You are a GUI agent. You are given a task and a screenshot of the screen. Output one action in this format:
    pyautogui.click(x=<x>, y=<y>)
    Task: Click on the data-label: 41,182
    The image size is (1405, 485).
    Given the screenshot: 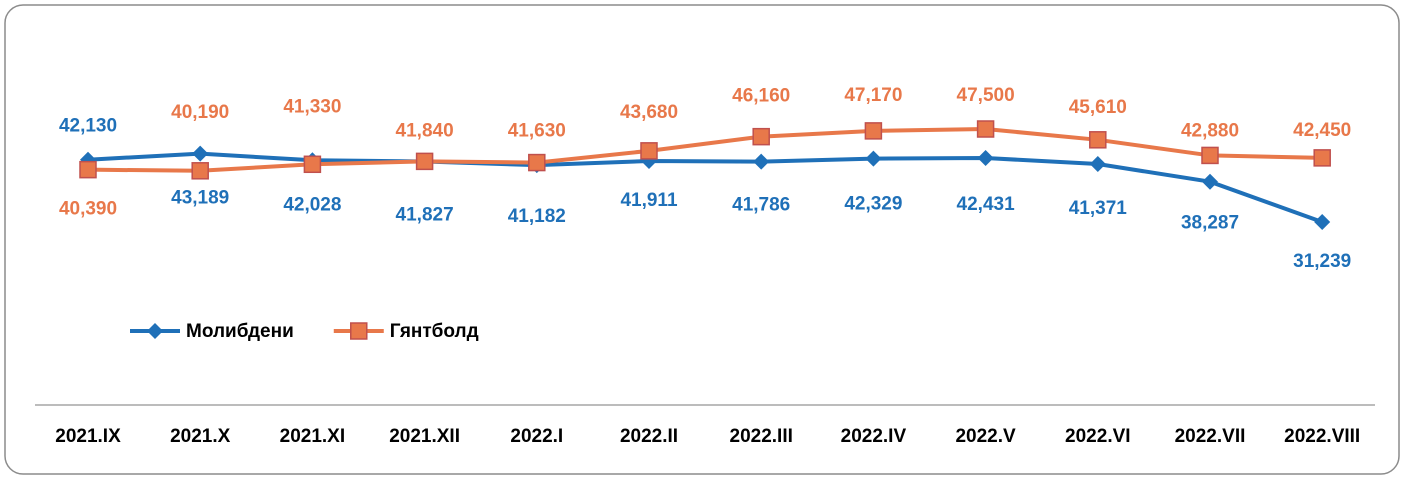 What is the action you would take?
    pyautogui.click(x=537, y=216)
    